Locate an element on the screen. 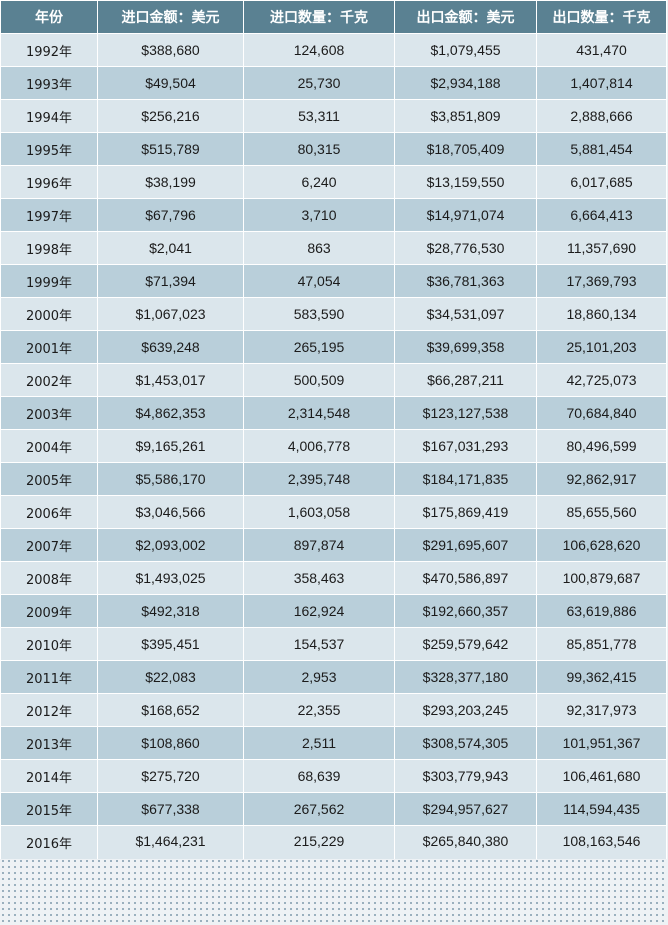 This screenshot has width=668, height=925. cell-year: 1995年 is located at coordinates (49, 149).